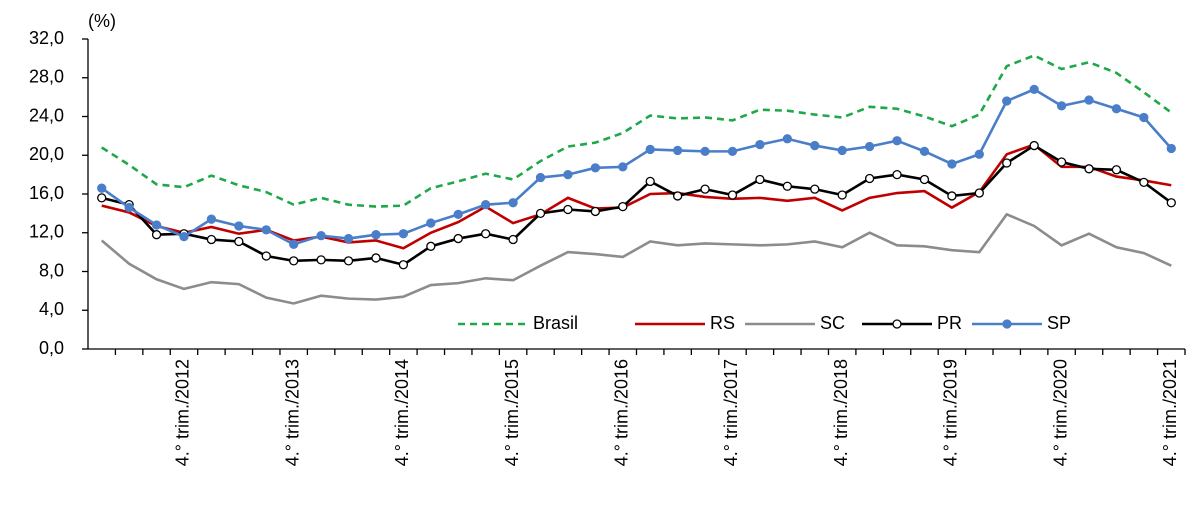 Image resolution: width=1190 pixels, height=524 pixels. Describe the element at coordinates (731, 412) in the screenshot. I see `x-tick-label: 4.° trim./2017` at that location.